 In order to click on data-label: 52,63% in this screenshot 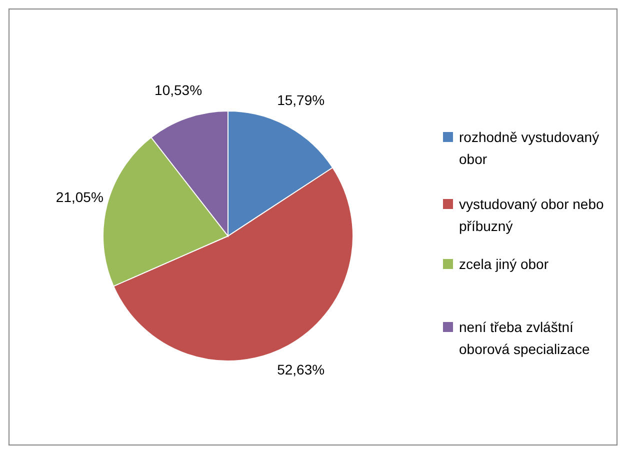, I will do `click(301, 369)`.